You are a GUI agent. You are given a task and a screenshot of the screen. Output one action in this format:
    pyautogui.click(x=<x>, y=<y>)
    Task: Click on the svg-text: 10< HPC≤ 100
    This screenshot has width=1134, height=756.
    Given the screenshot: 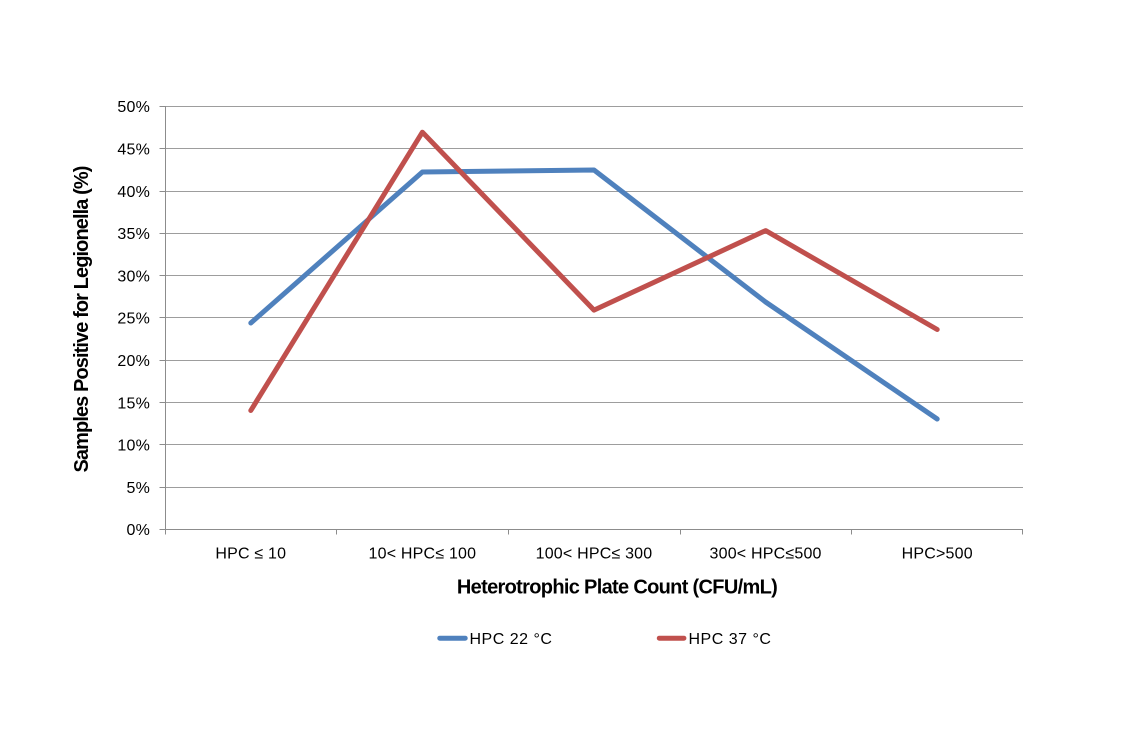 What is the action you would take?
    pyautogui.click(x=423, y=554)
    